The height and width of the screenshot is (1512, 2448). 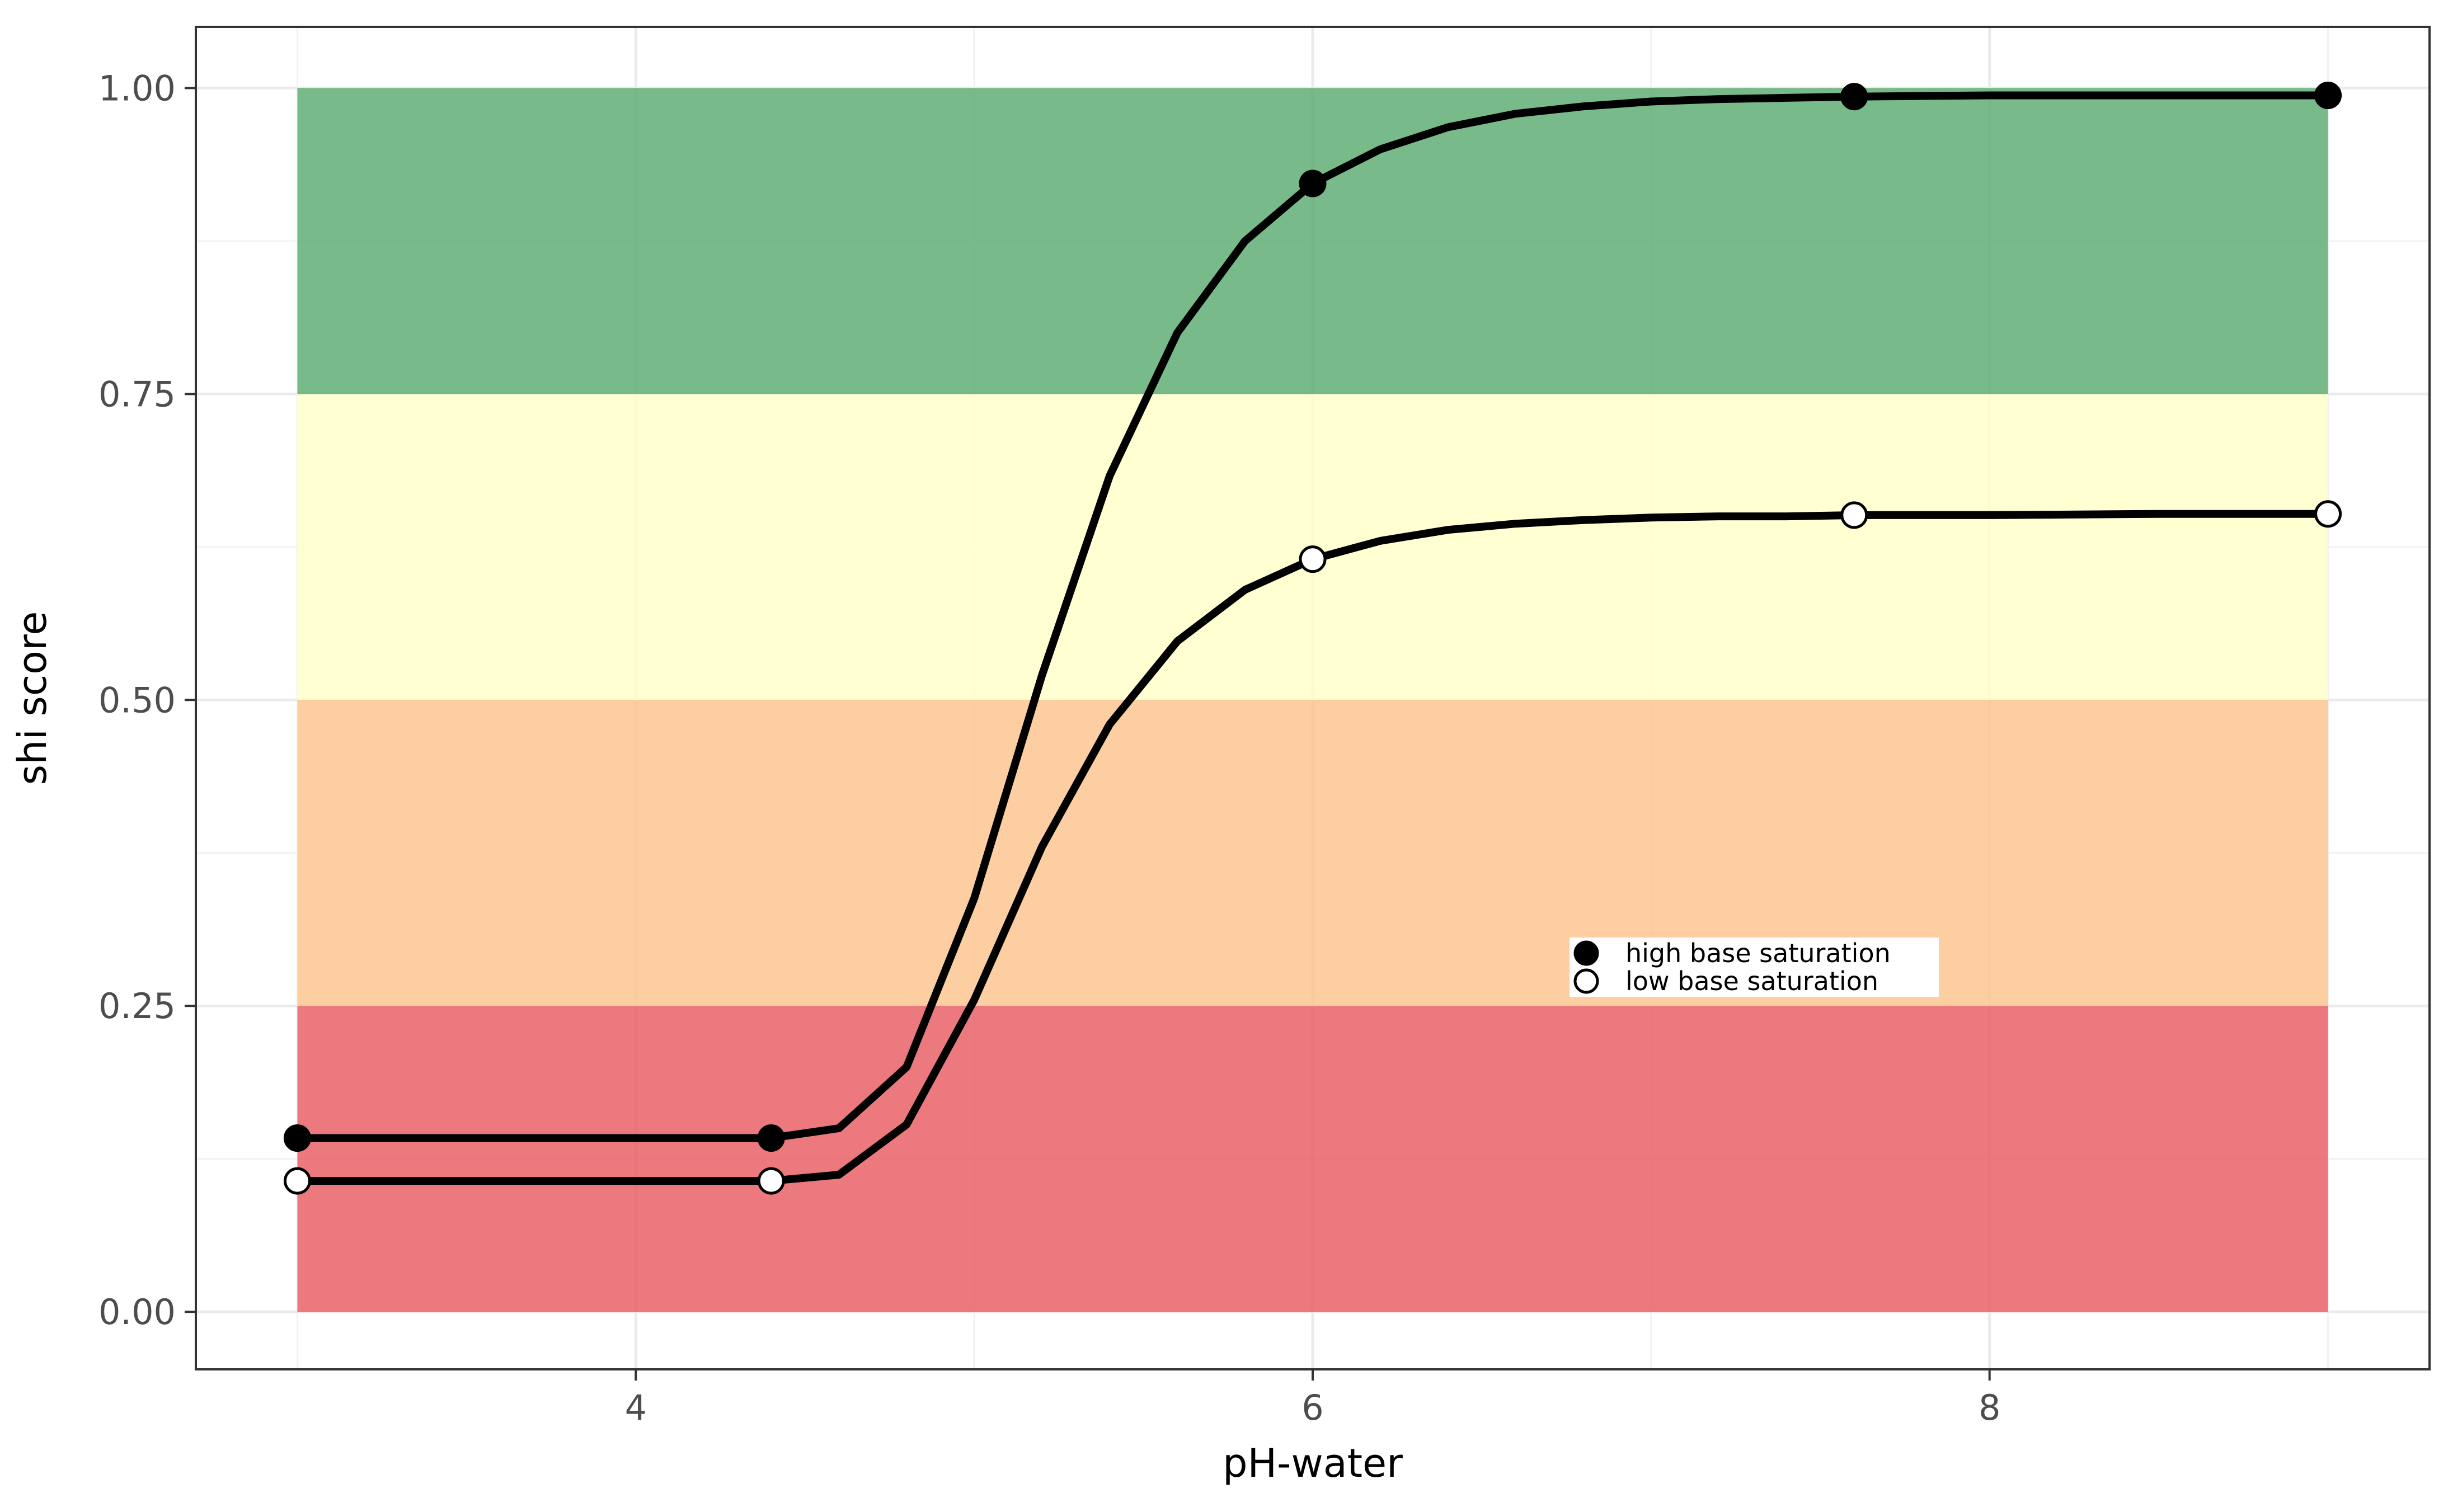 What do you see at coordinates (1751, 981) in the screenshot?
I see `legend-label-1: low base saturation` at bounding box center [1751, 981].